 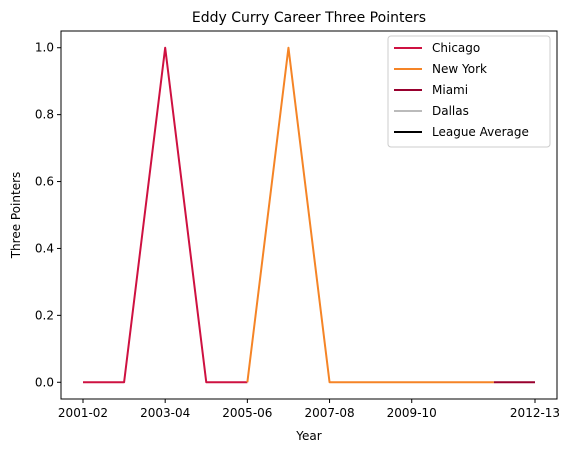 What do you see at coordinates (247, 413) in the screenshot?
I see `x-tick-label: 2005-06` at bounding box center [247, 413].